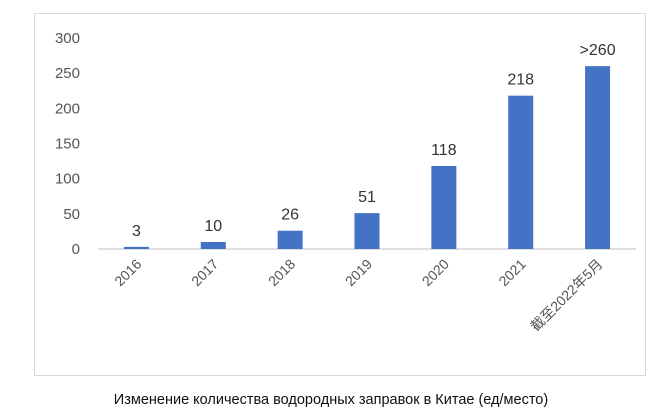 This screenshot has height=420, width=662. What do you see at coordinates (204, 272) in the screenshot?
I see `x-tick-label: 2017` at bounding box center [204, 272].